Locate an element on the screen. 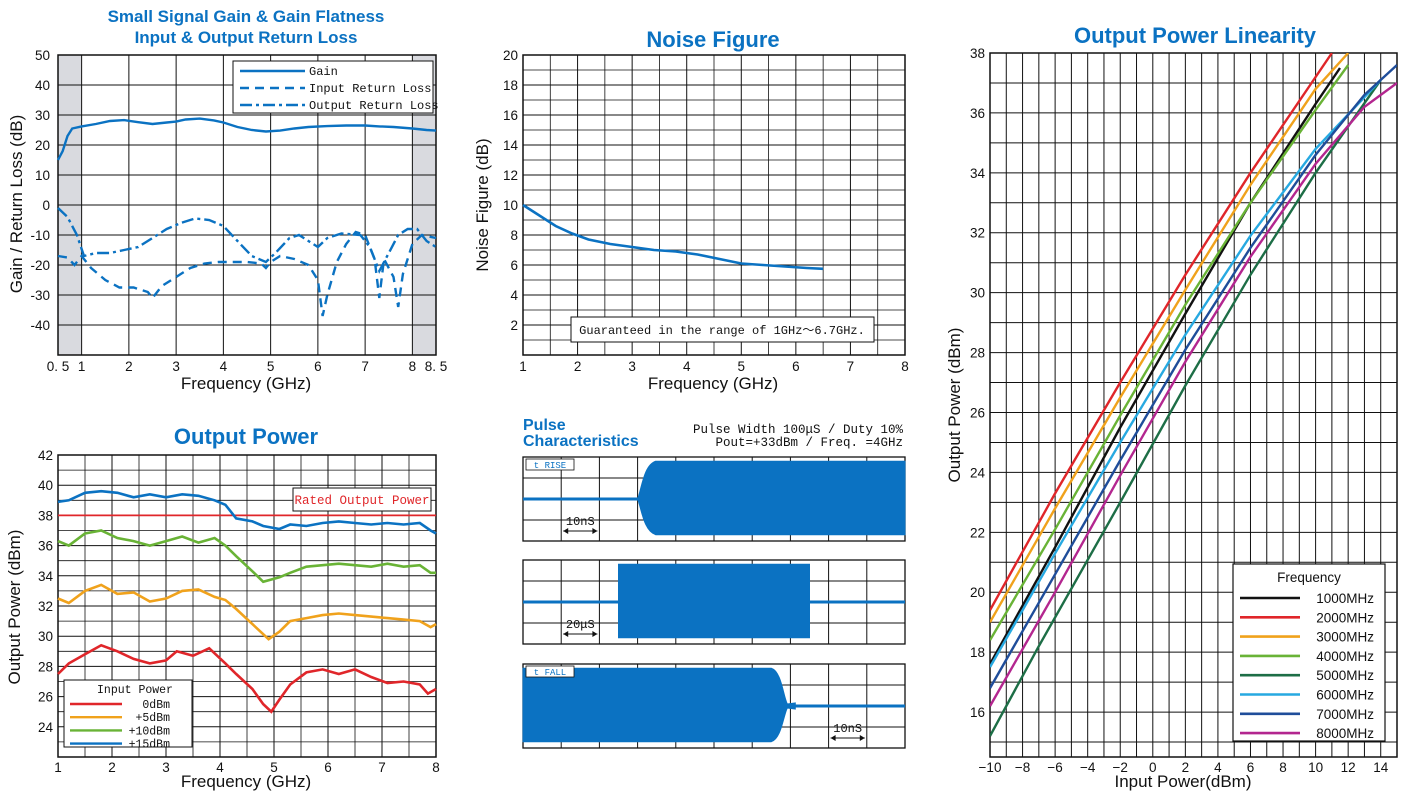 Image resolution: width=1406 pixels, height=793 pixels. op-legend-label-0dBm: 0dBm is located at coordinates (156, 705).